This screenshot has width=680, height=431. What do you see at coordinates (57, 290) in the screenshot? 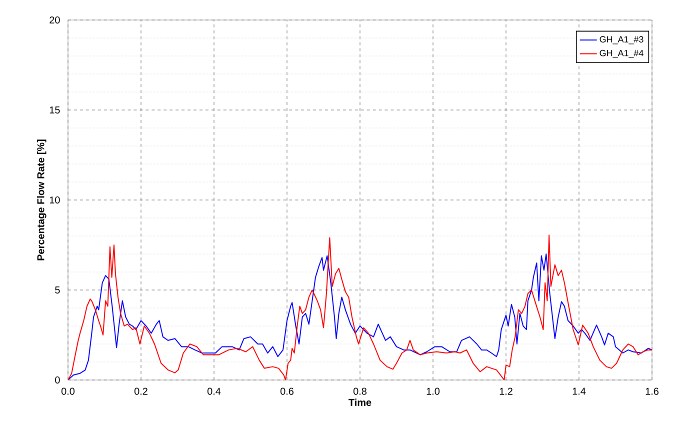
I see `y-tick-label: 5` at bounding box center [57, 290].